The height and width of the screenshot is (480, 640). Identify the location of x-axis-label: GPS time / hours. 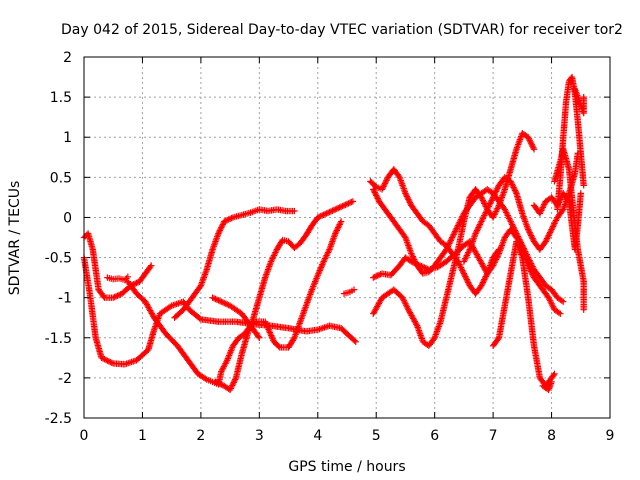
(346, 467).